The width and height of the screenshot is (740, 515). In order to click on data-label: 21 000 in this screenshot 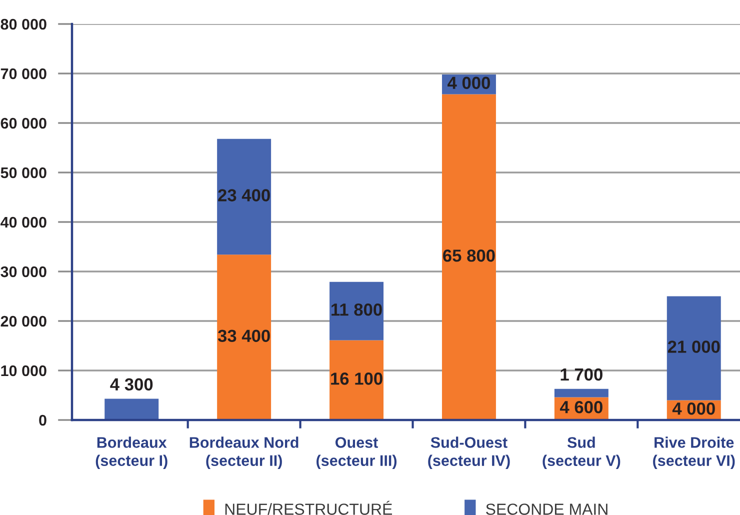, I will do `click(694, 346)`.